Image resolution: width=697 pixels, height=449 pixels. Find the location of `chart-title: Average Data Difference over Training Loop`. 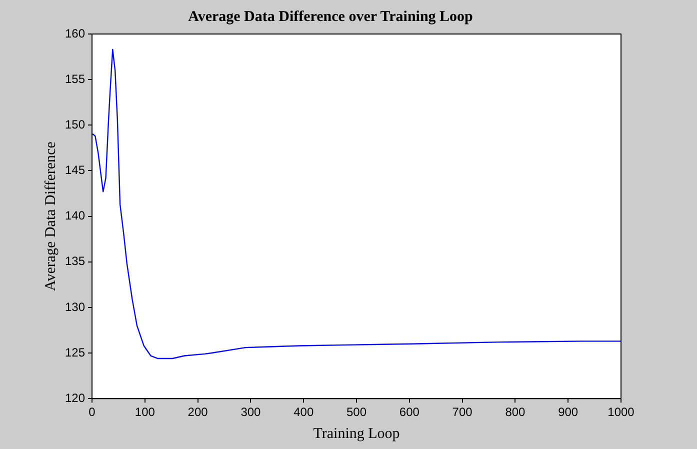

chart-title: Average Data Difference over Training Loop is located at coordinates (330, 16).